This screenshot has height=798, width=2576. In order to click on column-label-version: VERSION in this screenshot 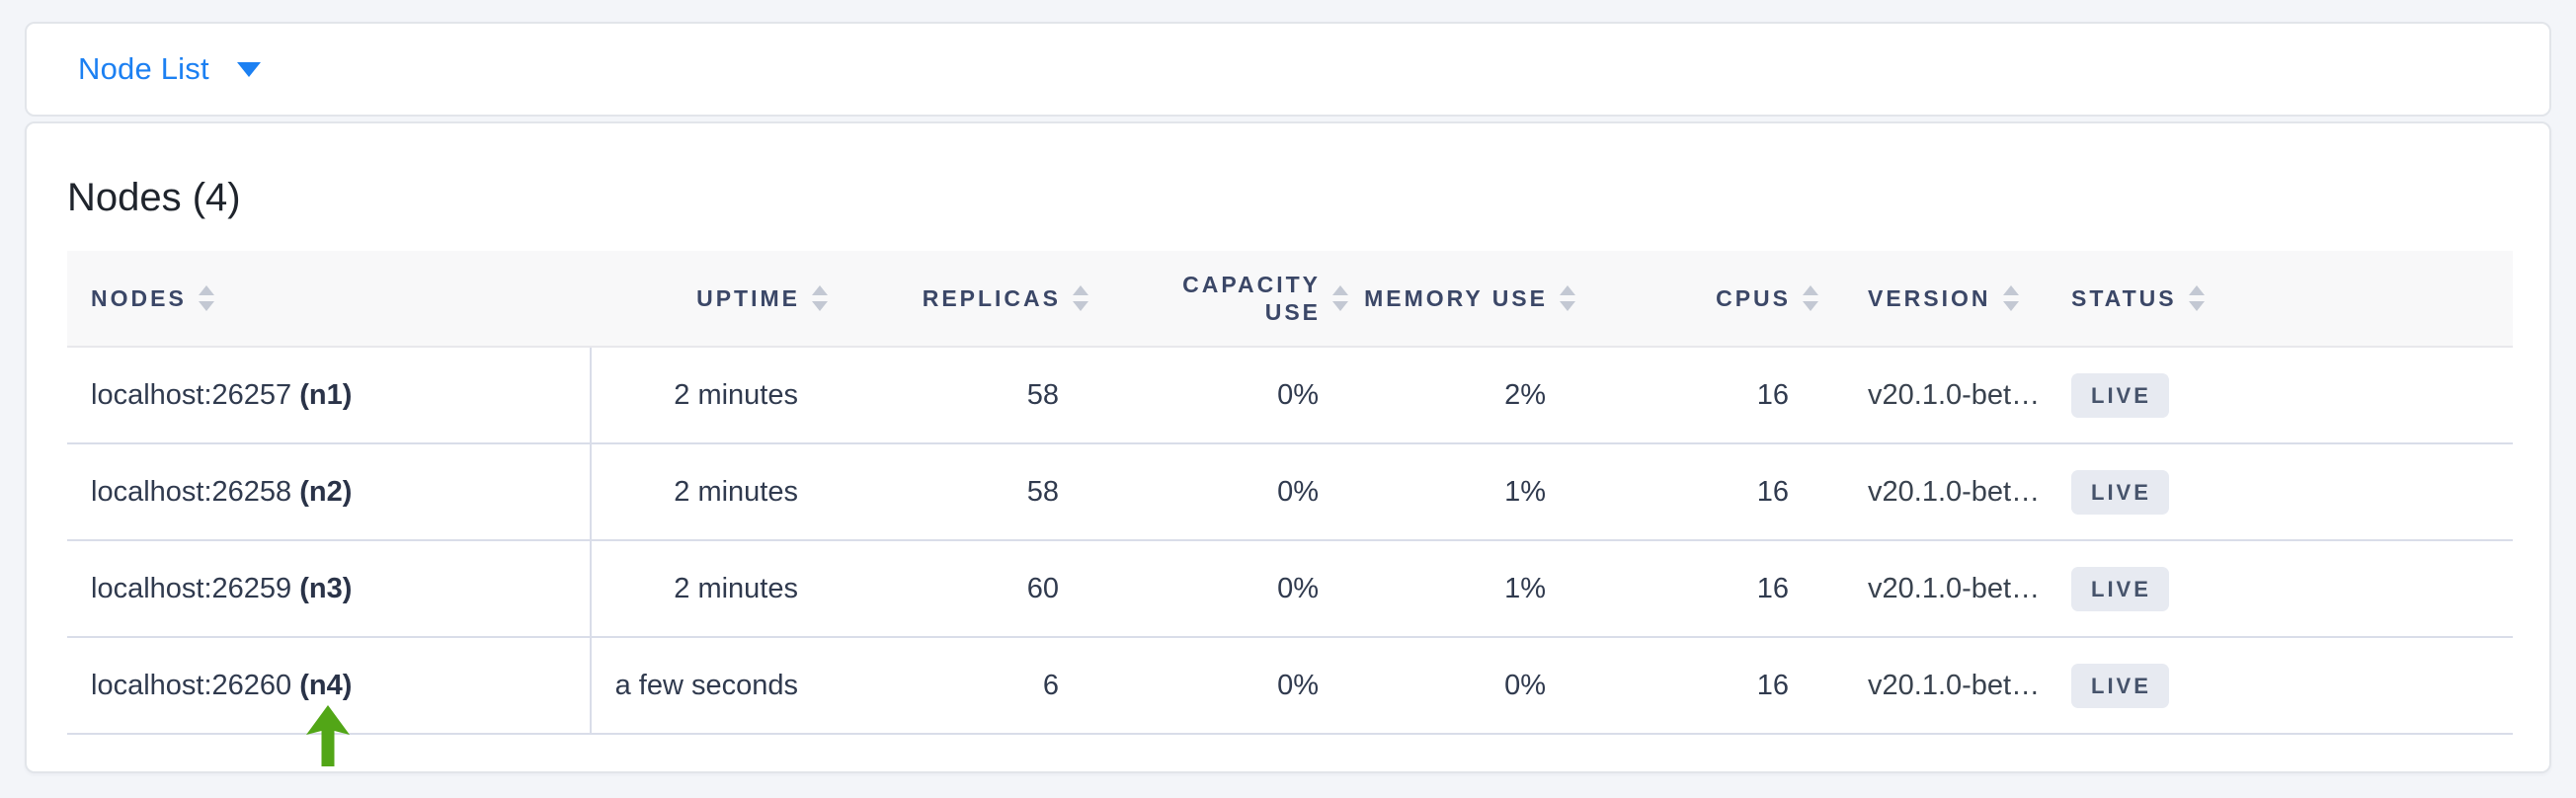, I will do `click(1929, 298)`.